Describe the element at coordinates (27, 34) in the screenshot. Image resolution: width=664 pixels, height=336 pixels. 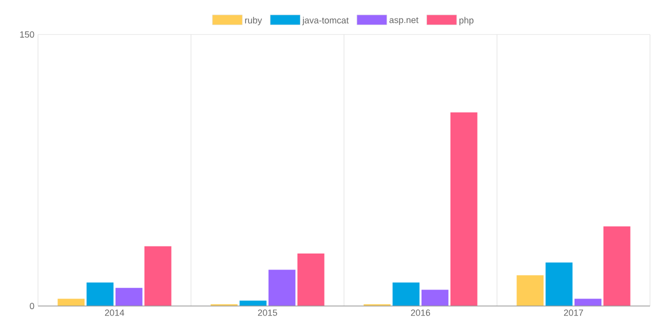
I see `y-tick-label: 150` at that location.